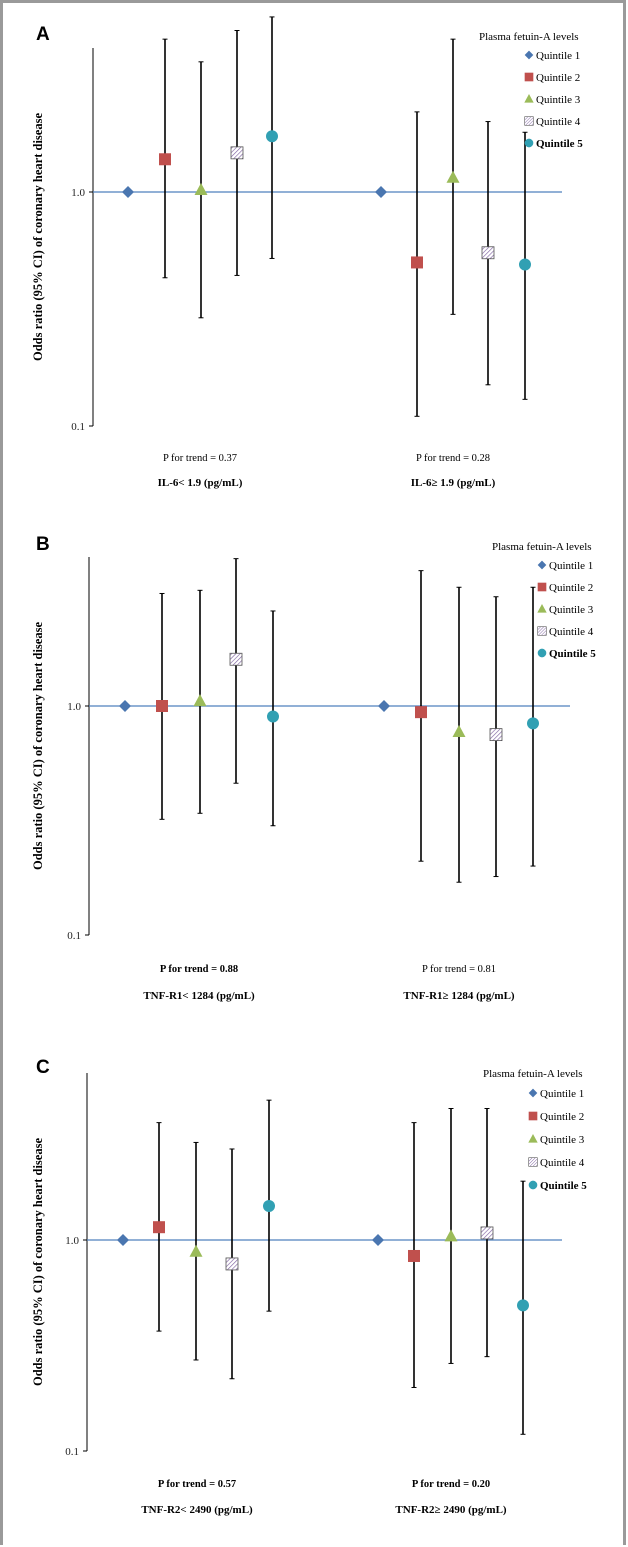 This screenshot has height=1547, width=628. Describe the element at coordinates (459, 969) in the screenshot. I see `p-for-trend: P for trend = 0.81` at that location.